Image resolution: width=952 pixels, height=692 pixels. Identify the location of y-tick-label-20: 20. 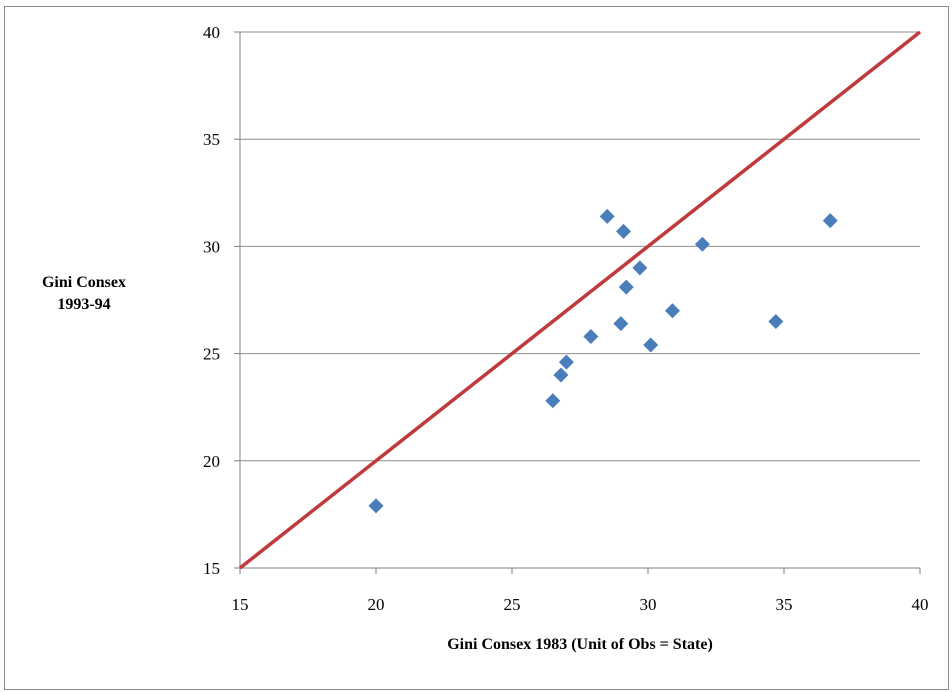
(211, 461).